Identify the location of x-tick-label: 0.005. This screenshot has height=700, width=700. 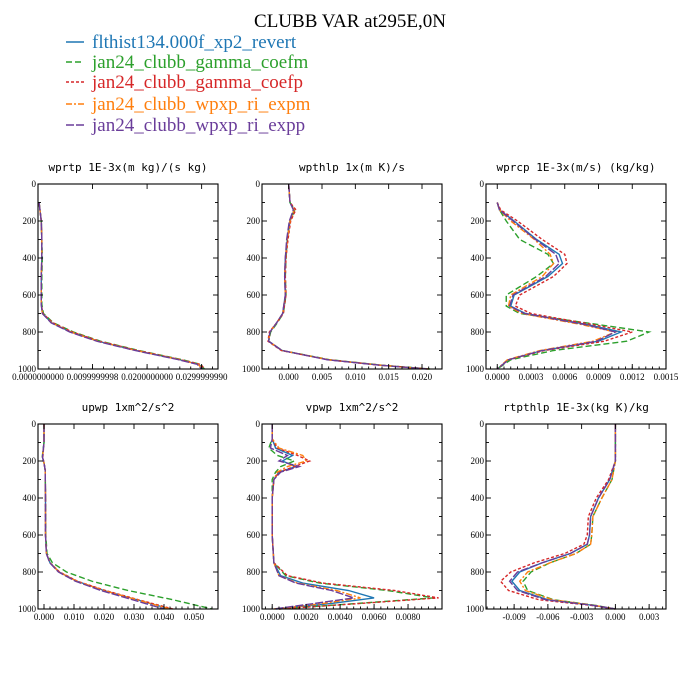
(322, 377).